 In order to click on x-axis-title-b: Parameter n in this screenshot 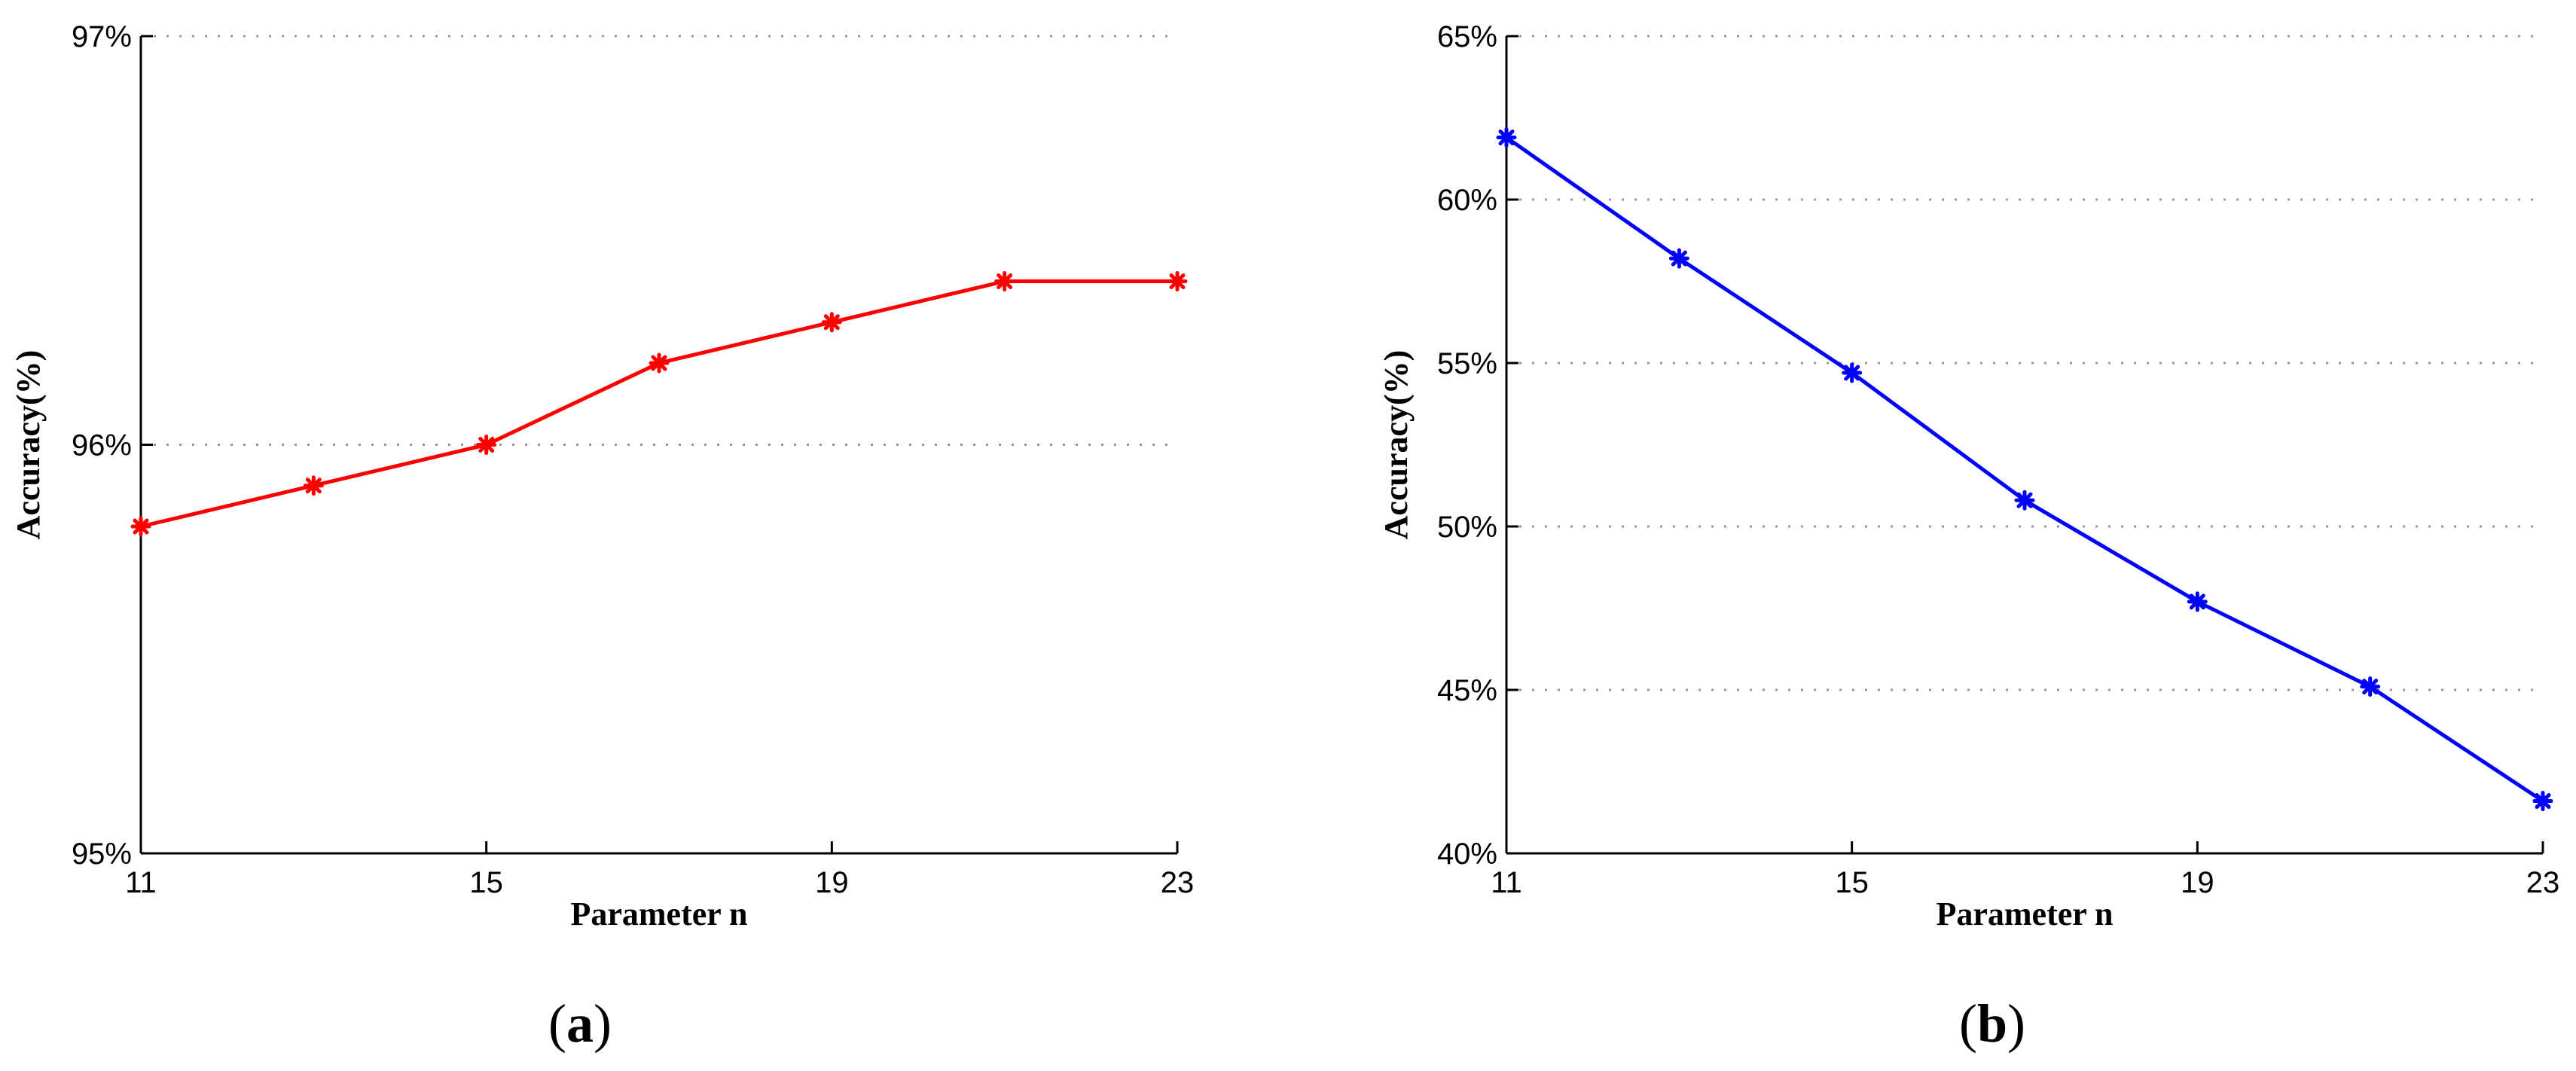, I will do `click(2026, 914)`.